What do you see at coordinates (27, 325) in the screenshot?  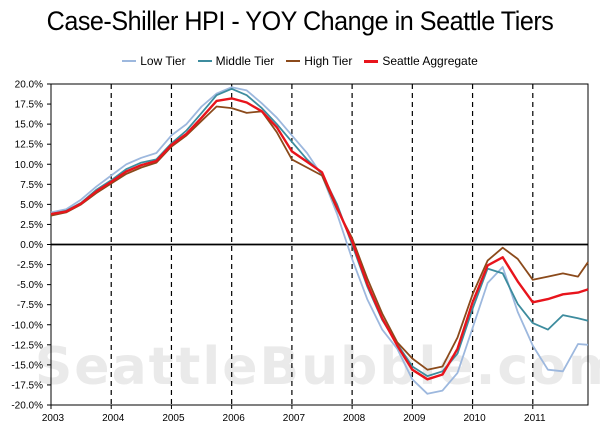 I see `y-tick-label: -10.0%` at bounding box center [27, 325].